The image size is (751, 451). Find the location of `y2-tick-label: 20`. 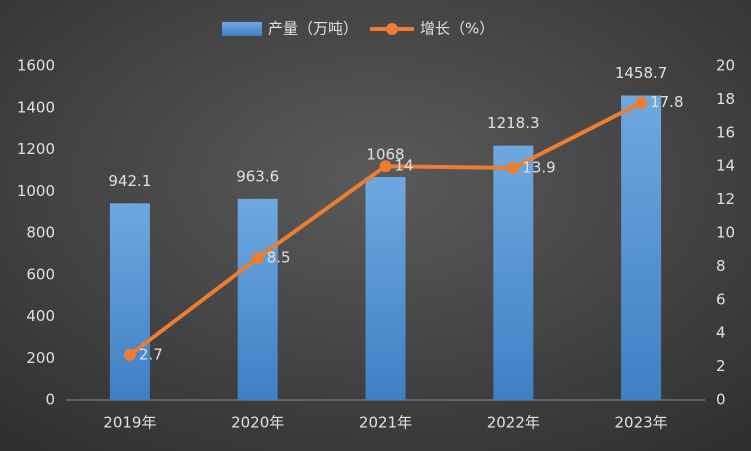

y2-tick-label: 20 is located at coordinates (725, 66).